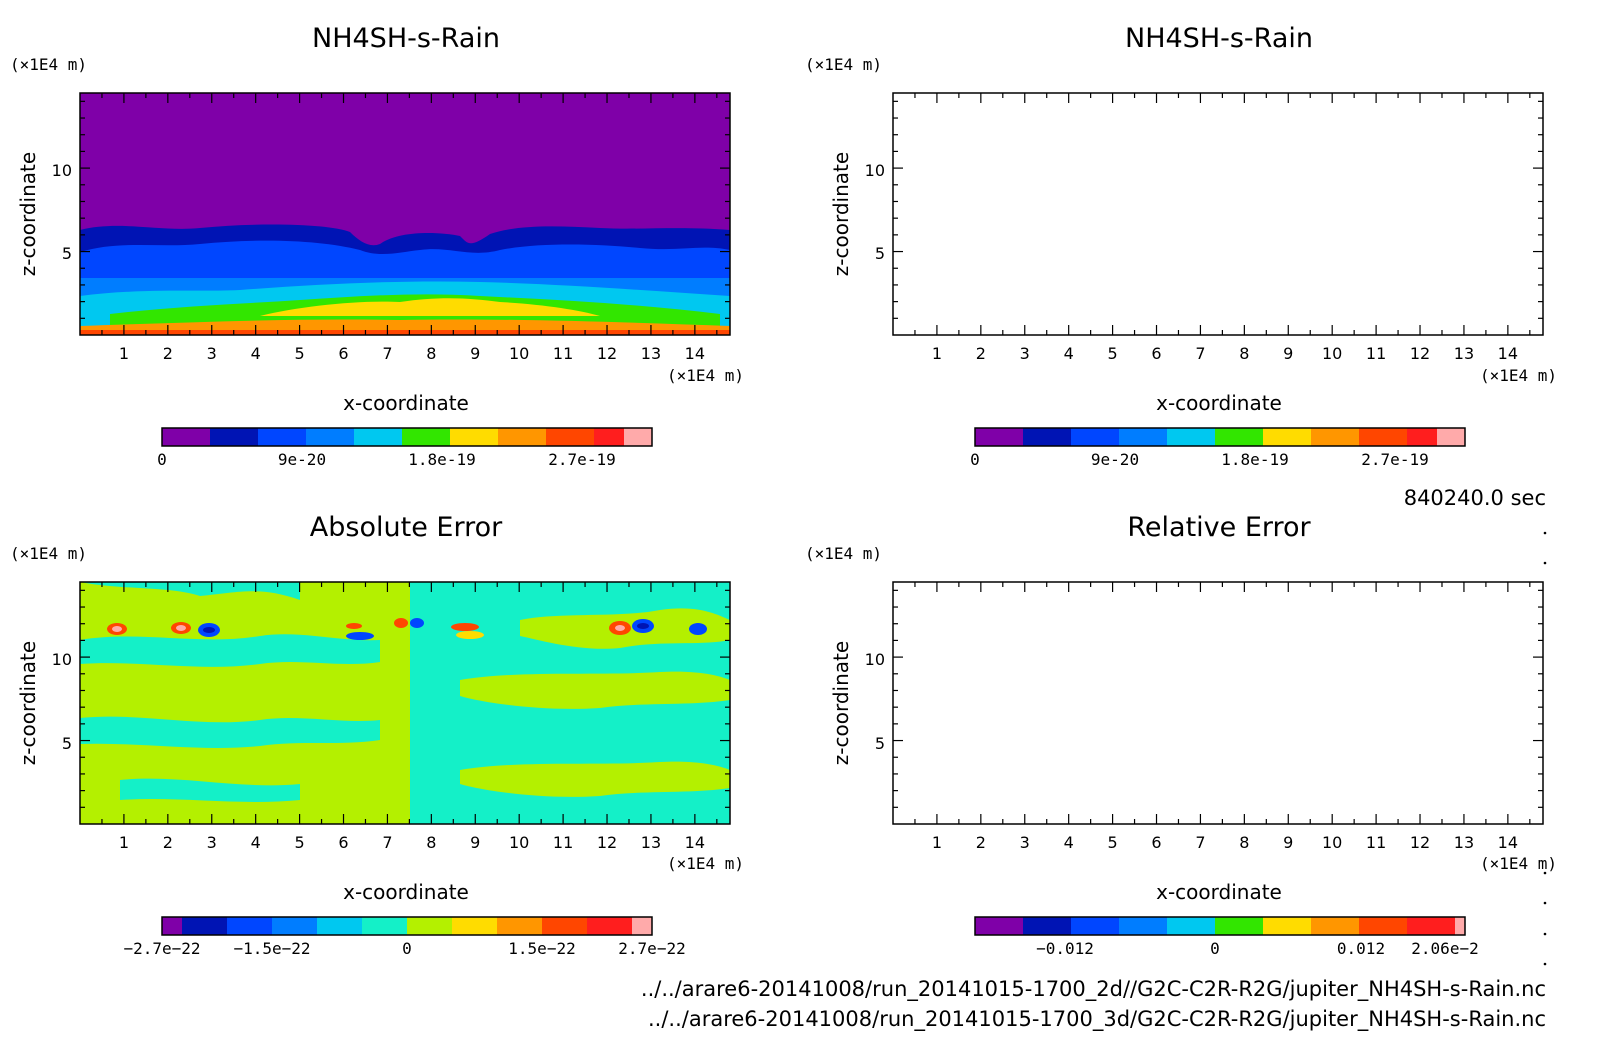  What do you see at coordinates (210, 790) in the screenshot?
I see `region-mint` at bounding box center [210, 790].